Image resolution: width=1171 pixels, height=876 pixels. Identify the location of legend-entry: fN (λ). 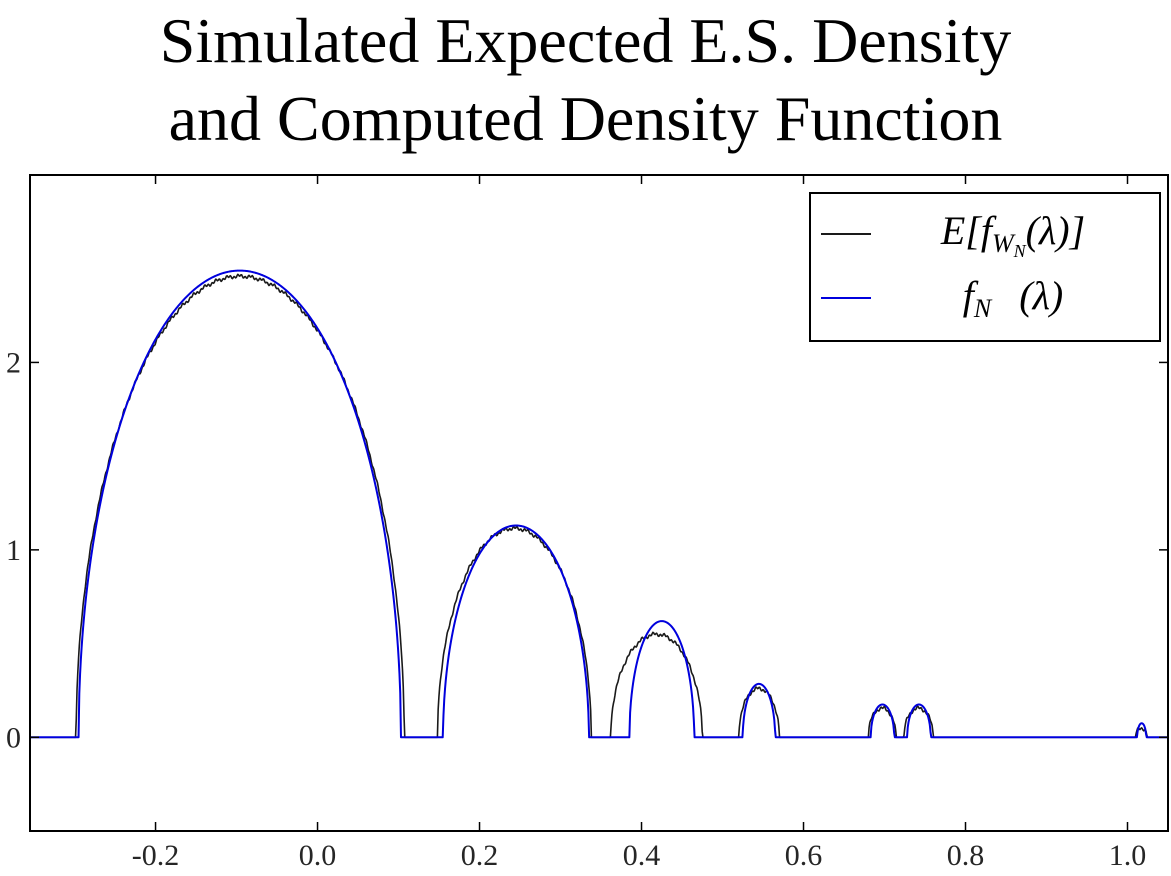
(985, 298).